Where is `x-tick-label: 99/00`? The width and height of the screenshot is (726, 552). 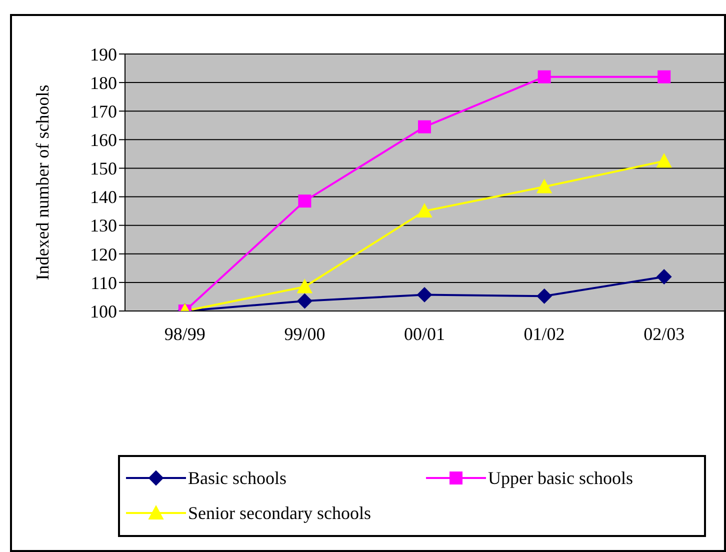
x-tick-label: 99/00 is located at coordinates (305, 334).